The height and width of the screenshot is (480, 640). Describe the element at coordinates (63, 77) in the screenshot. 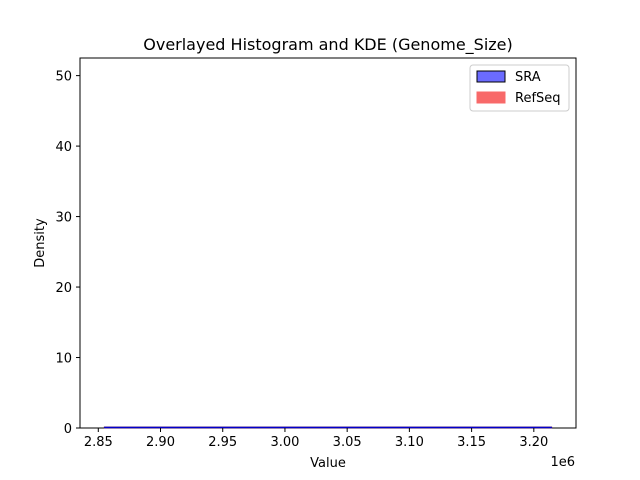

I see `y-tick-label: 50` at that location.